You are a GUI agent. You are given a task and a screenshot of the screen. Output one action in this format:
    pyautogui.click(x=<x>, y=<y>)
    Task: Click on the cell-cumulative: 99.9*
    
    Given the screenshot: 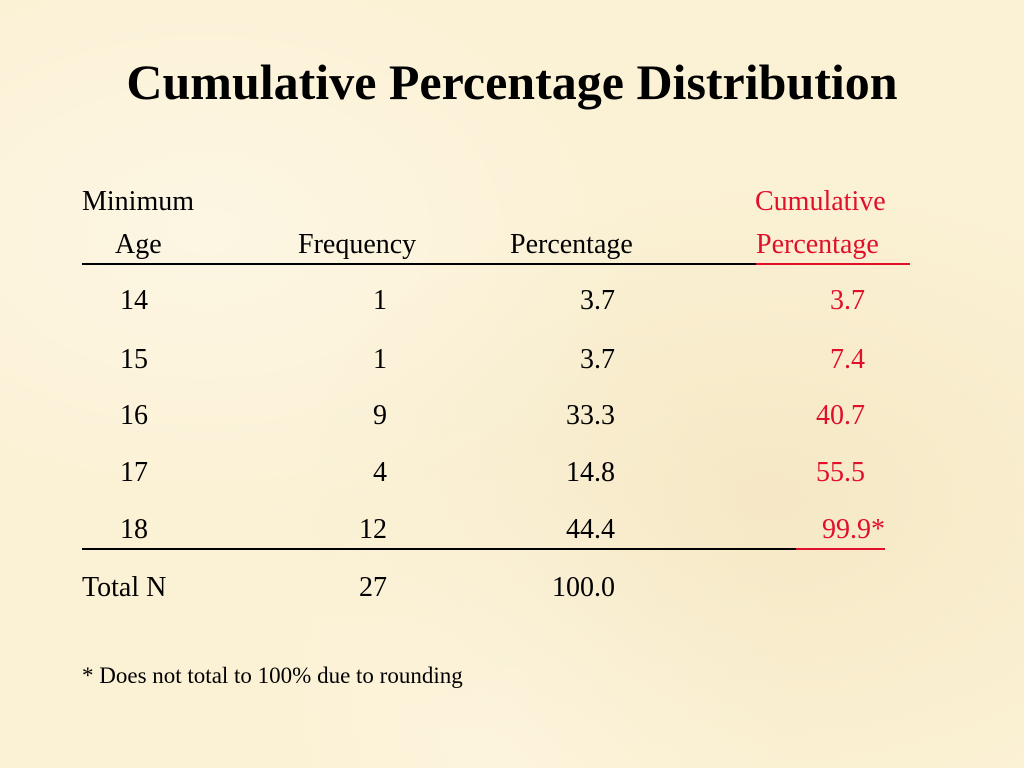 What is the action you would take?
    pyautogui.click(x=853, y=529)
    